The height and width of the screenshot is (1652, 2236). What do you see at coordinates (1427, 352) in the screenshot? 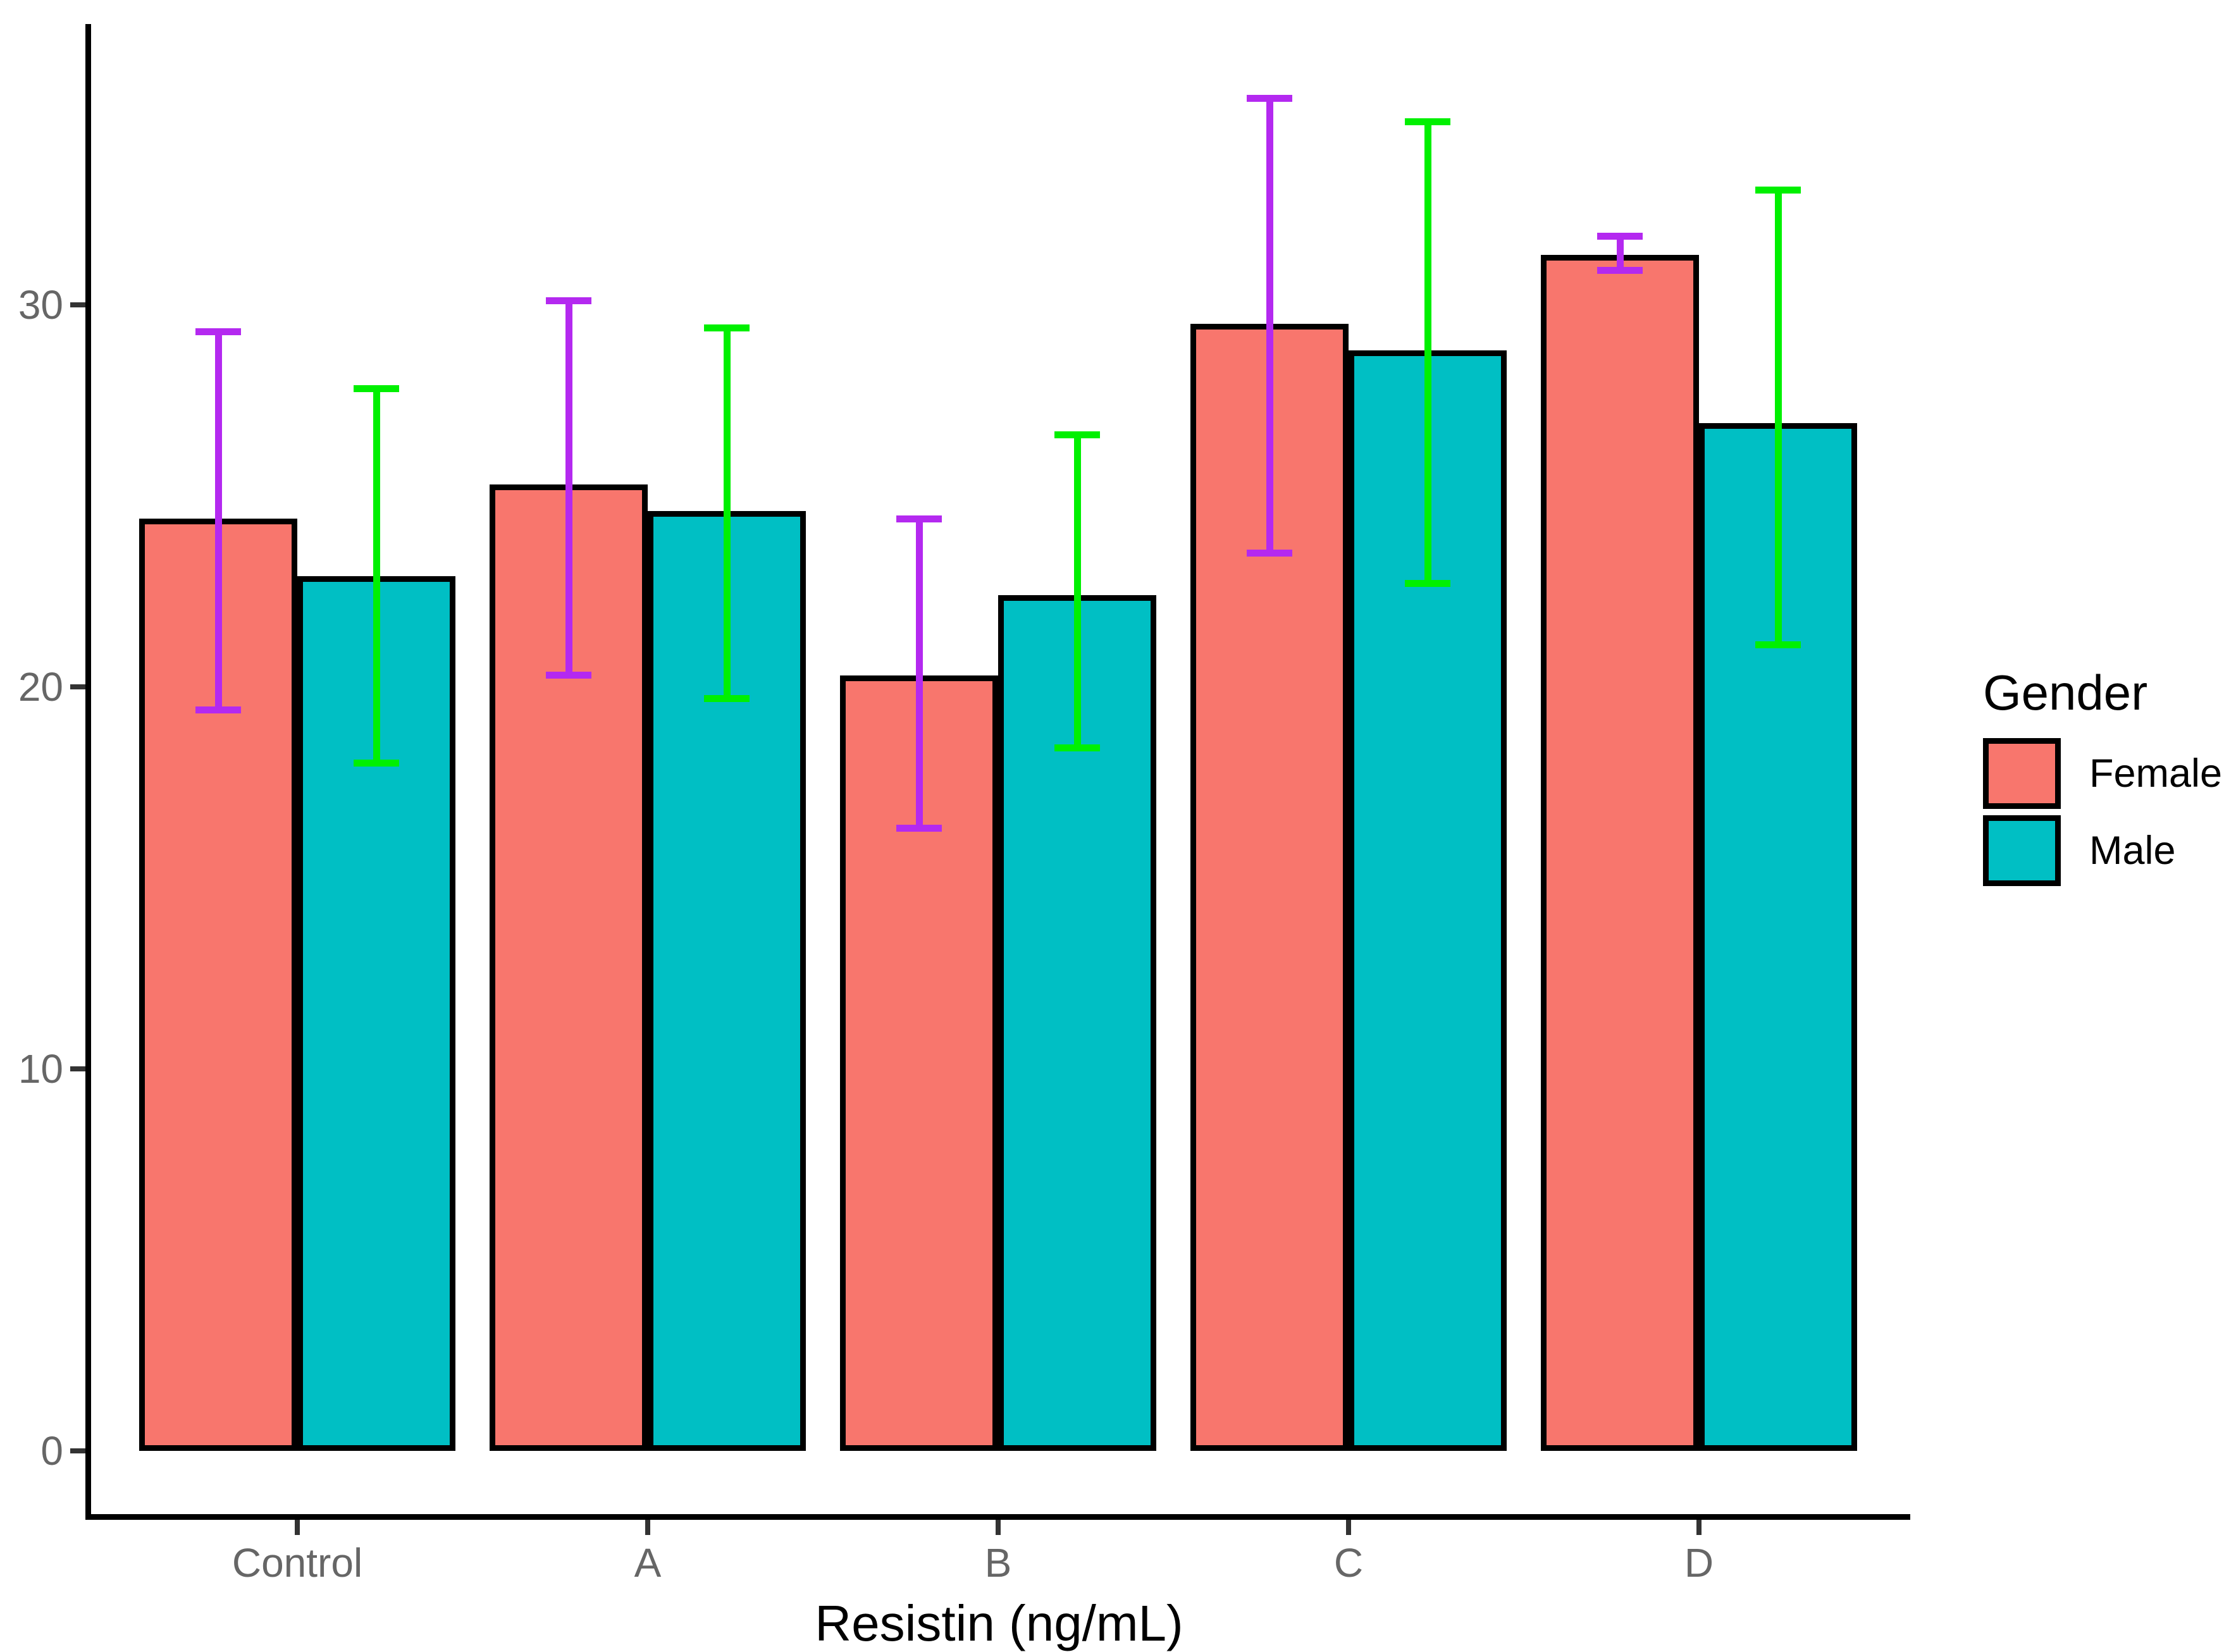
I see `errorbar-male-c-line` at bounding box center [1427, 352].